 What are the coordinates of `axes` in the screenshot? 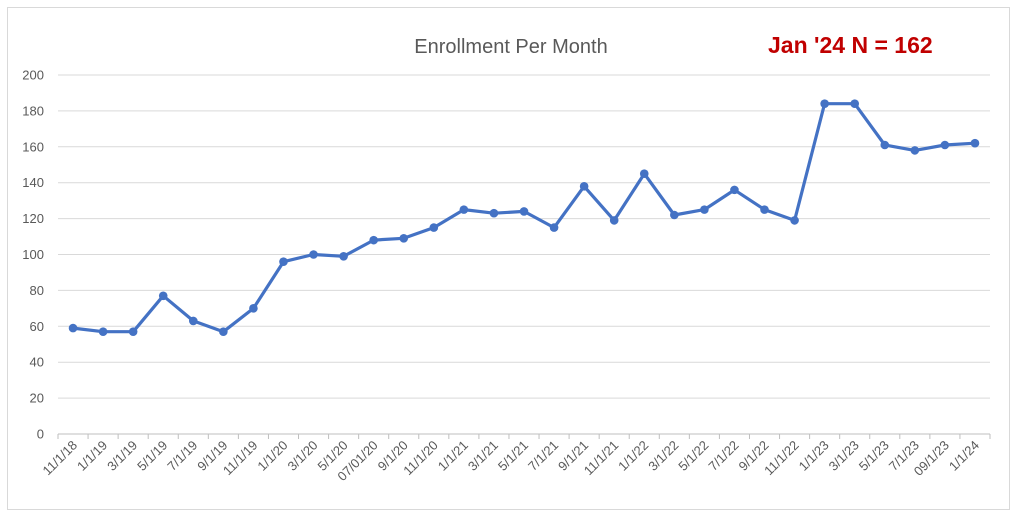 It's located at (524, 436).